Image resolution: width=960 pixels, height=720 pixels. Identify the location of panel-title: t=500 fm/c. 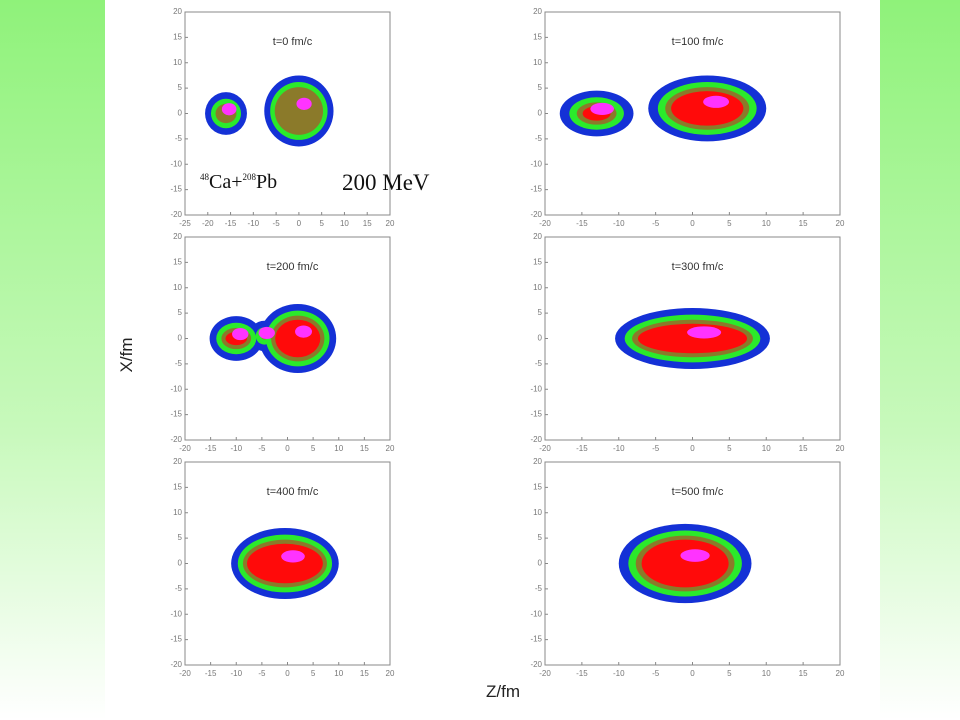
(698, 492).